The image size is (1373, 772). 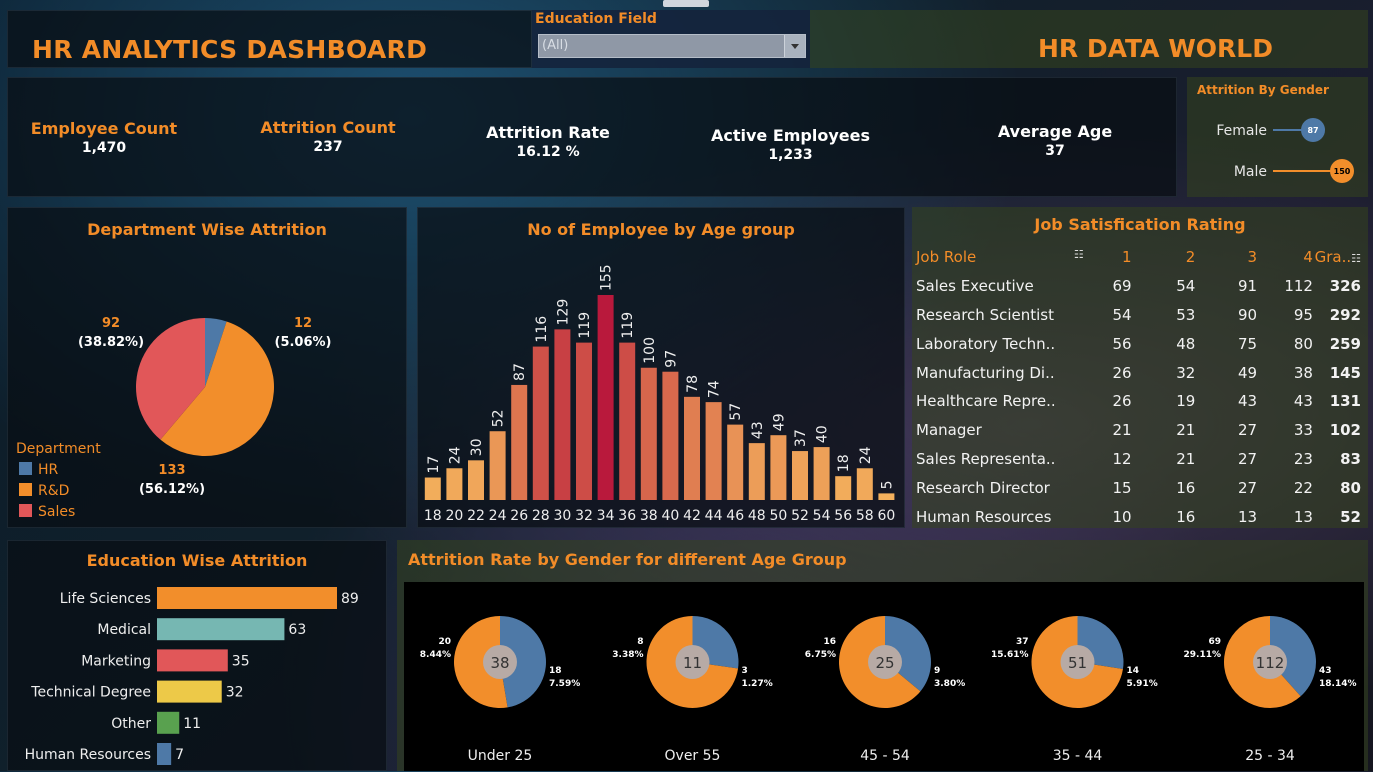 What do you see at coordinates (1250, 172) in the screenshot?
I see `gender-label: Male` at bounding box center [1250, 172].